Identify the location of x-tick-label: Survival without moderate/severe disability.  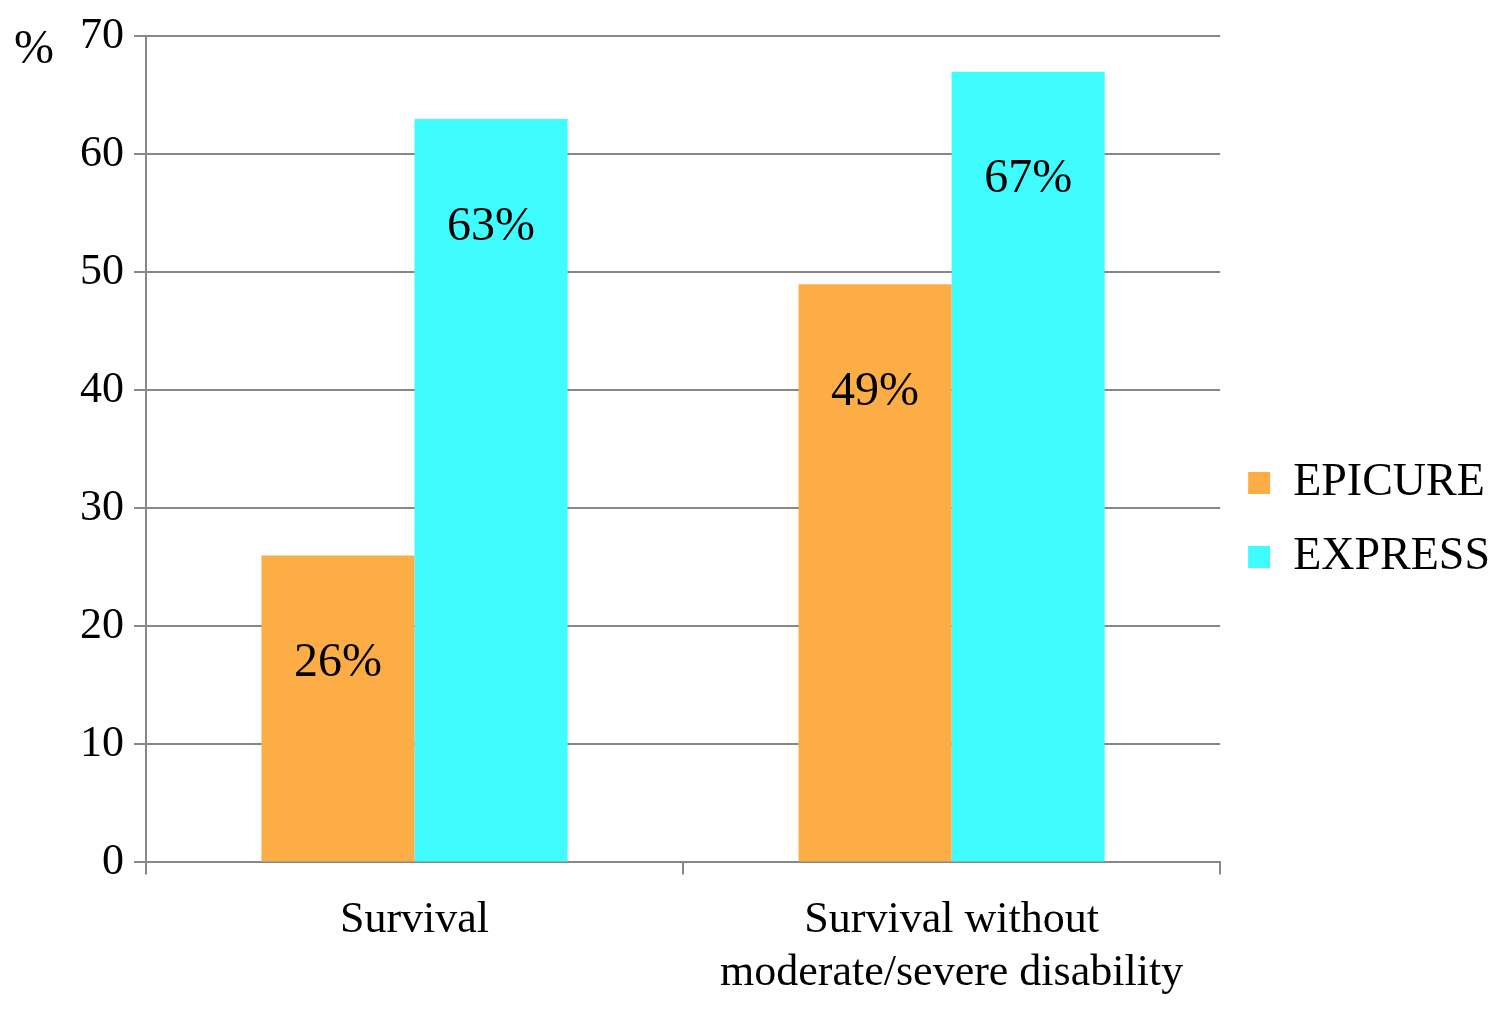
(952, 944).